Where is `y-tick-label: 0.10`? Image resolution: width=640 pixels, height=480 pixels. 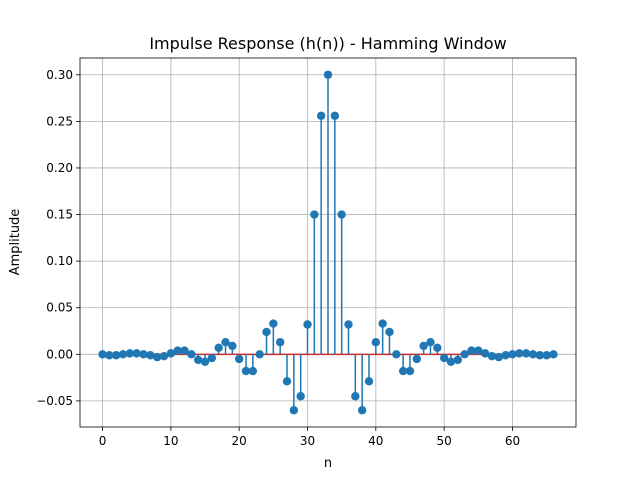 y-tick-label: 0.10 is located at coordinates (59, 261).